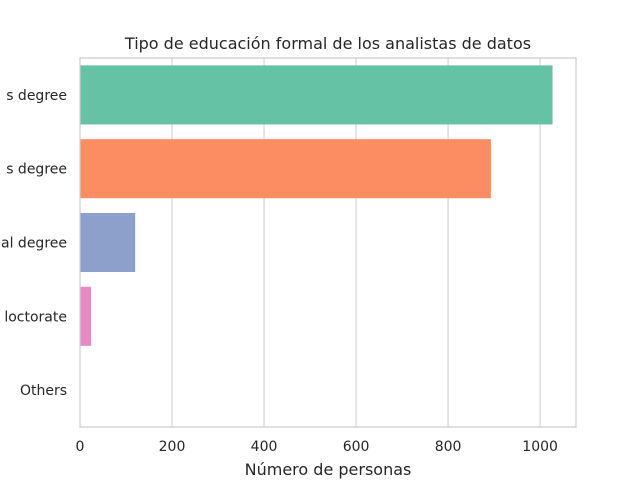 The height and width of the screenshot is (480, 640). I want to click on x-tick-label: 0, so click(80, 447).